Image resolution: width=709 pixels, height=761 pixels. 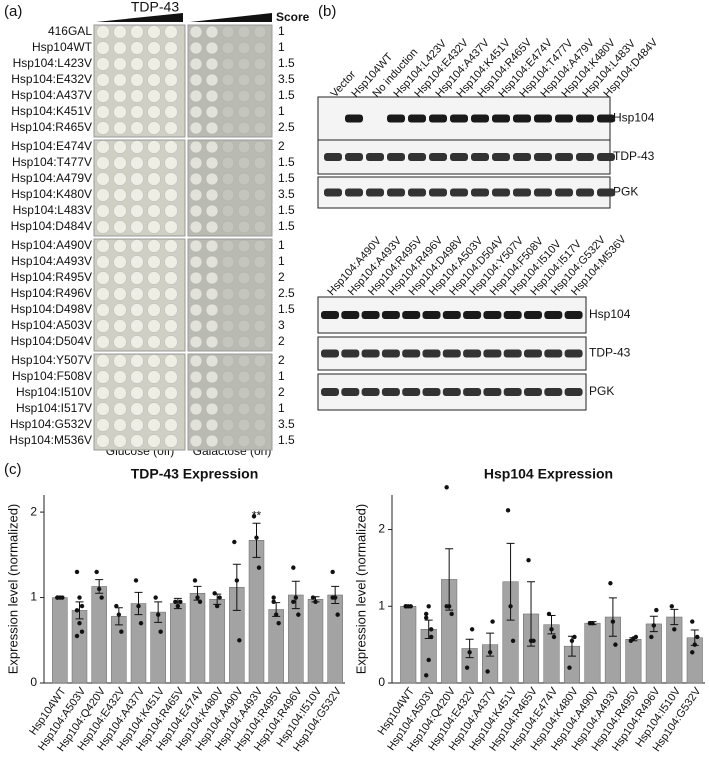 I want to click on strain-label: Hsp104:I517V, so click(x=54, y=408).